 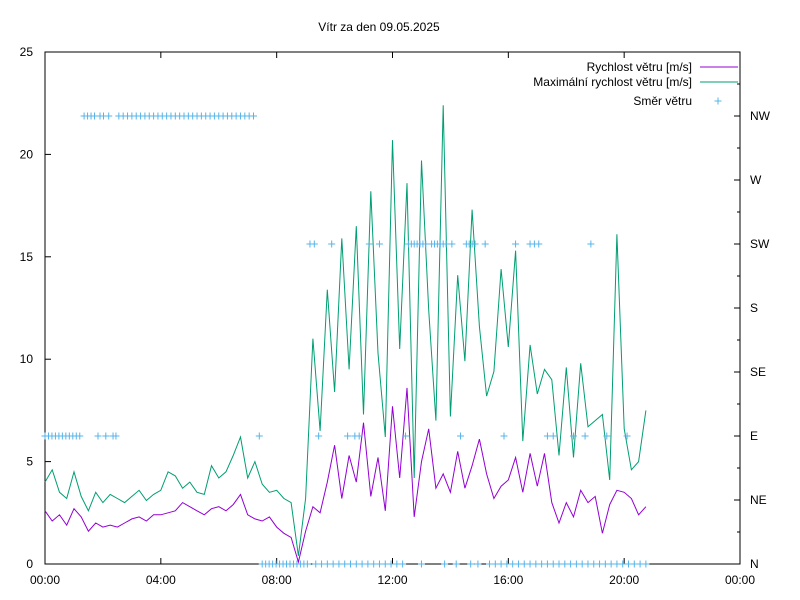 I want to click on chart-title: Vítr za den 09.05.2025, so click(x=379, y=27).